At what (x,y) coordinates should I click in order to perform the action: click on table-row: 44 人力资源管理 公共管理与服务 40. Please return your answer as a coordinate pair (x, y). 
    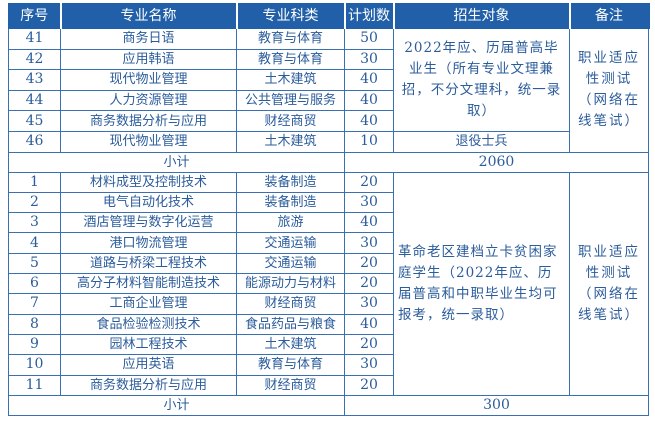
    Looking at the image, I should click on (328, 100).